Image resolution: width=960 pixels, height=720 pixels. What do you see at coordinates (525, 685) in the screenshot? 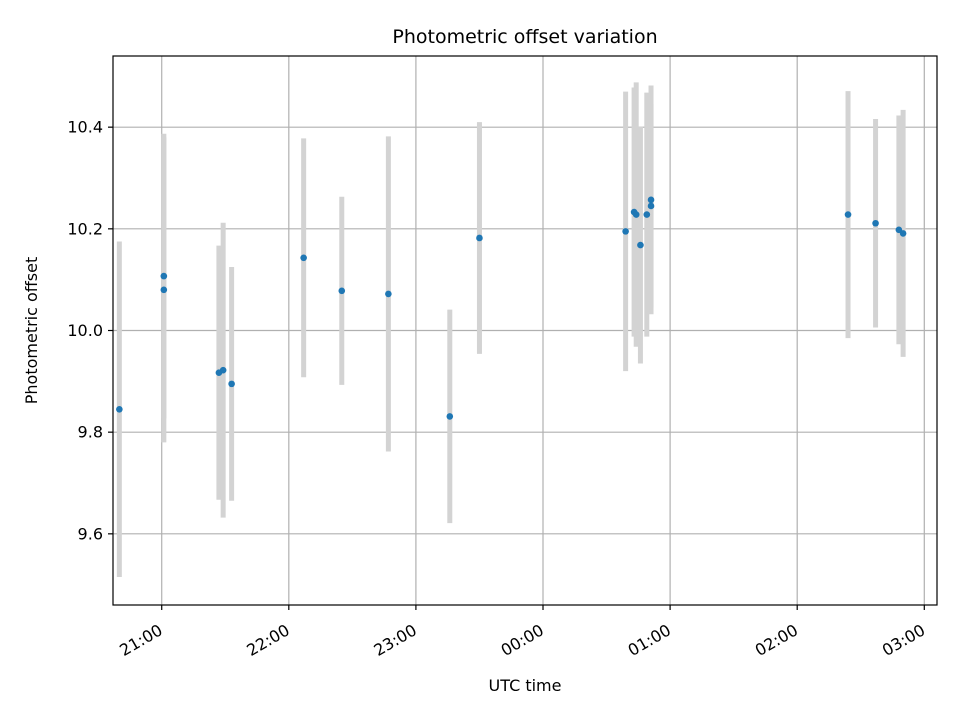
I see `x-axis-title: UTC time` at bounding box center [525, 685].